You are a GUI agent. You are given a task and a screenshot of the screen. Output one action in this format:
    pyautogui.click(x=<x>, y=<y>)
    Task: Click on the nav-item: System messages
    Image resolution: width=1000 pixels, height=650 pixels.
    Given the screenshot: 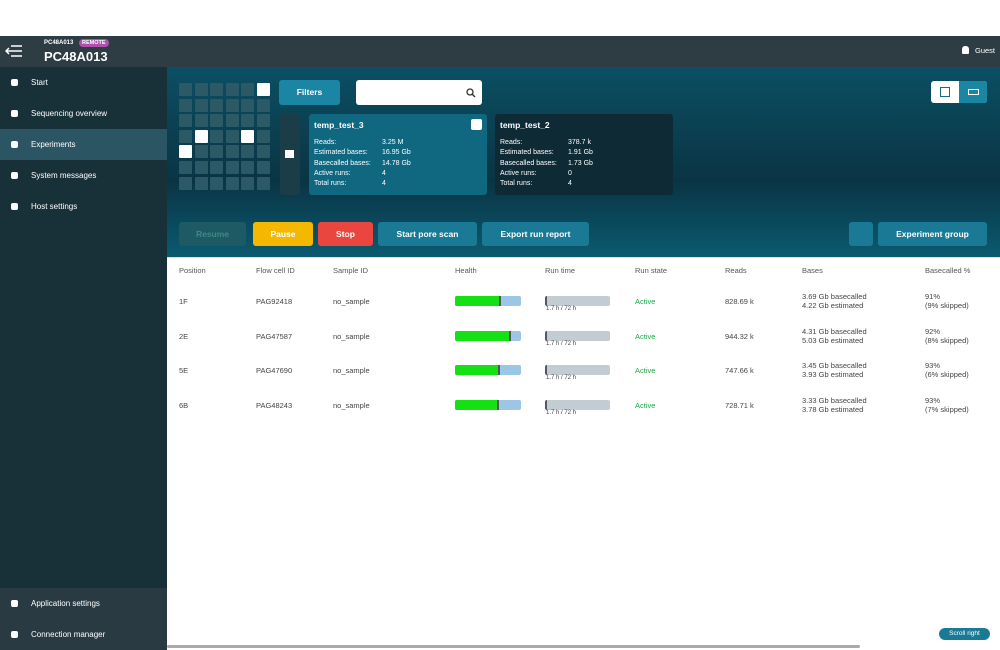 What is the action you would take?
    pyautogui.click(x=83, y=175)
    